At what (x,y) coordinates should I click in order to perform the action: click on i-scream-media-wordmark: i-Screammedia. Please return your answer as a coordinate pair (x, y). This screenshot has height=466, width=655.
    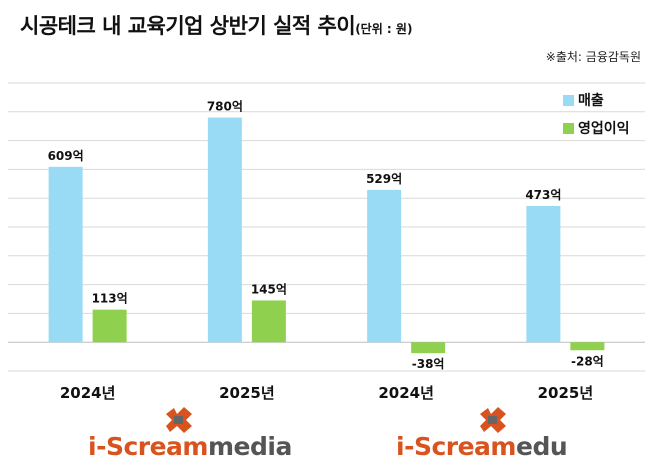
    Looking at the image, I should click on (190, 446).